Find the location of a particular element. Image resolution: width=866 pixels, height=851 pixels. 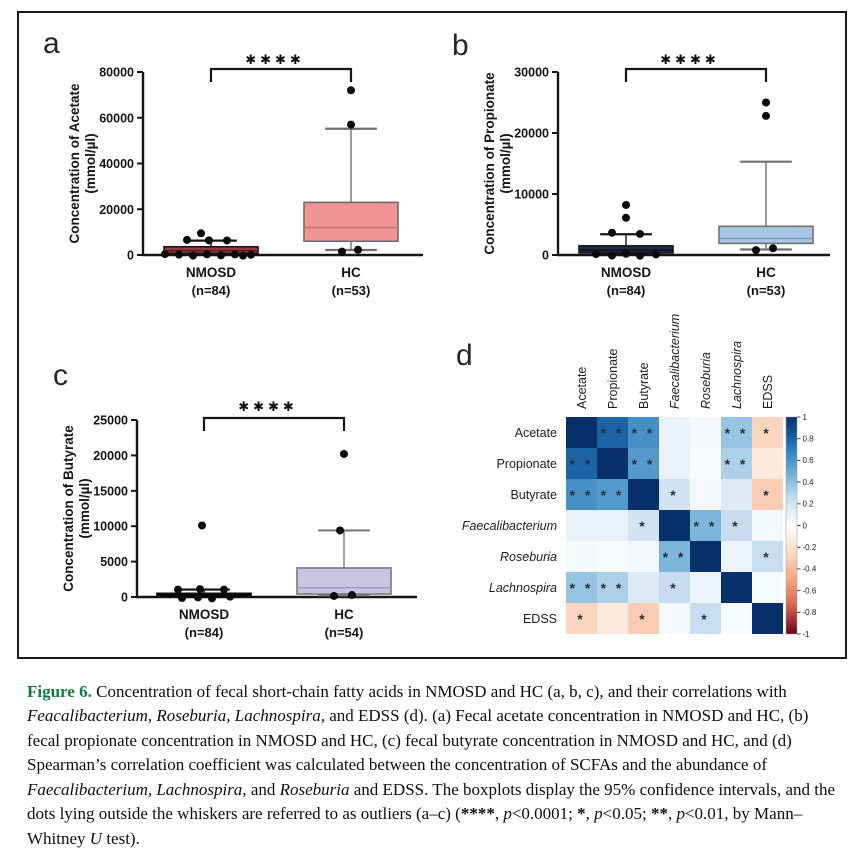

colorbar-tick-label: -0.6 is located at coordinates (810, 590).